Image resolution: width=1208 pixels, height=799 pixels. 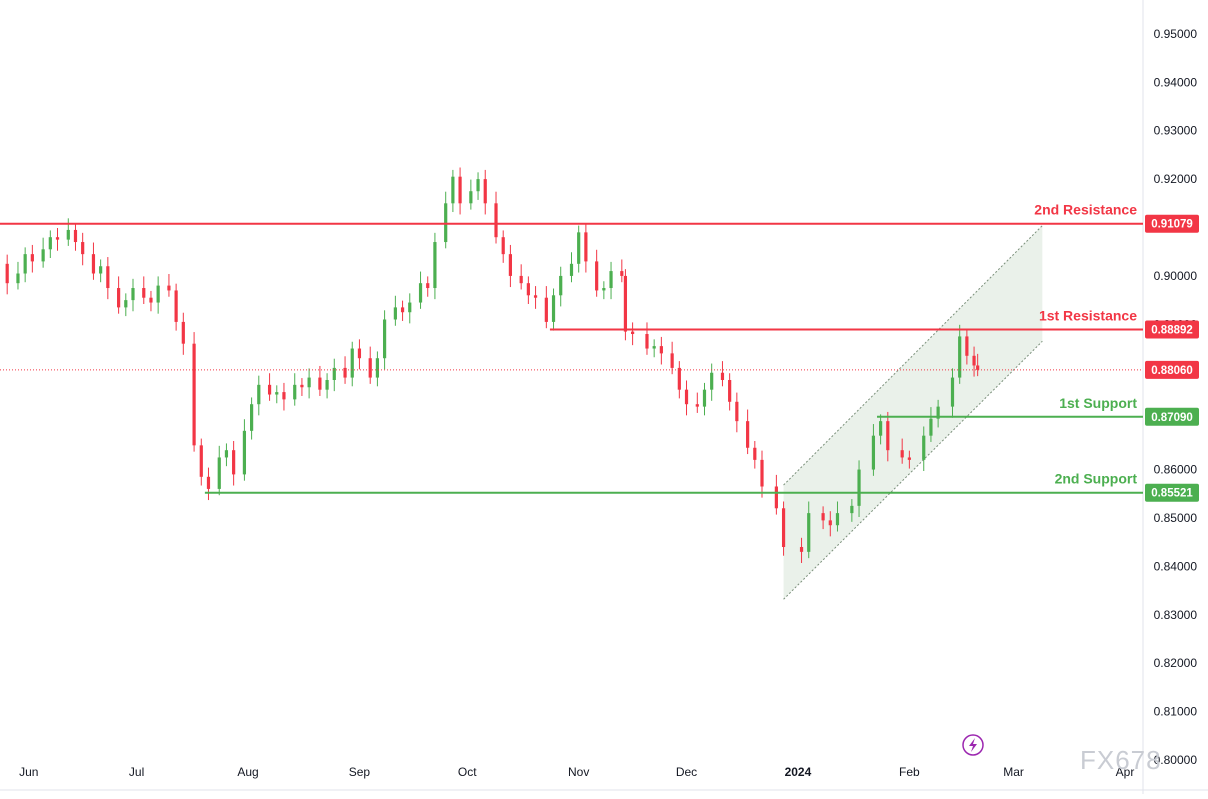 I want to click on y-tick-label: 0.92000, so click(x=1176, y=179).